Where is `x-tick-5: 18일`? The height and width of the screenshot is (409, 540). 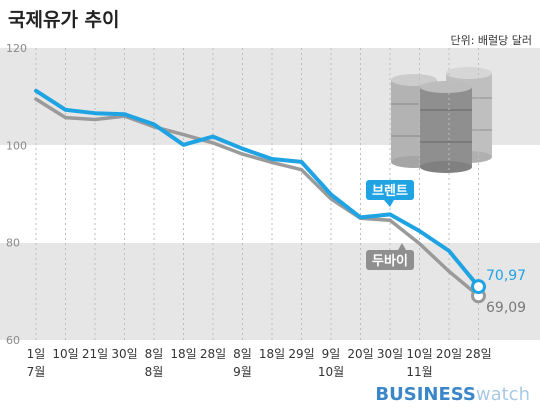 x-tick-5: 18일 is located at coordinates (183, 354).